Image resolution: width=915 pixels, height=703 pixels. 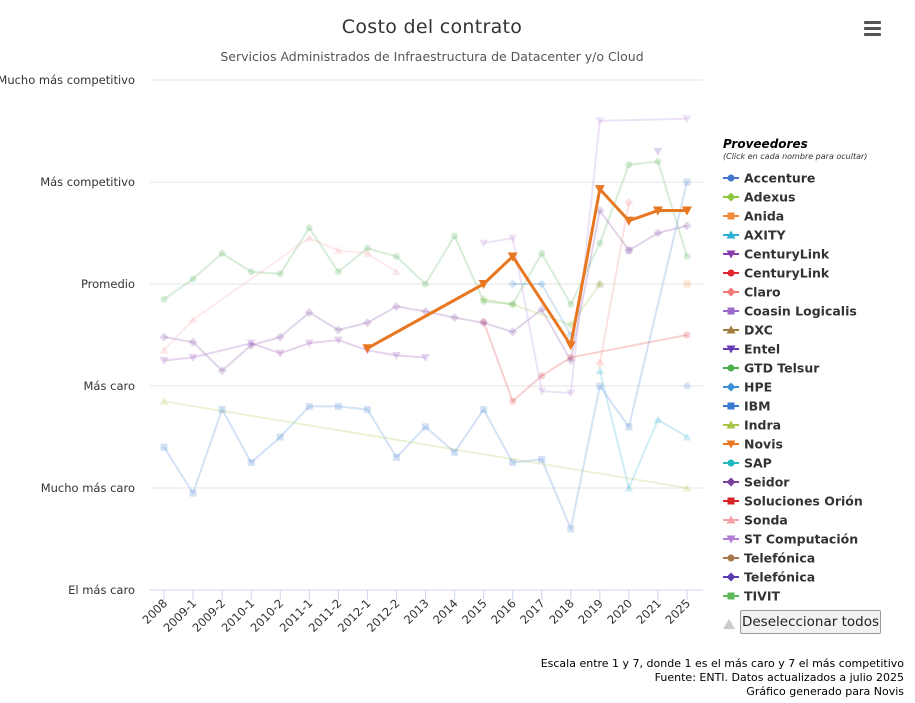 What do you see at coordinates (763, 444) in the screenshot?
I see `legend-label: Novis` at bounding box center [763, 444].